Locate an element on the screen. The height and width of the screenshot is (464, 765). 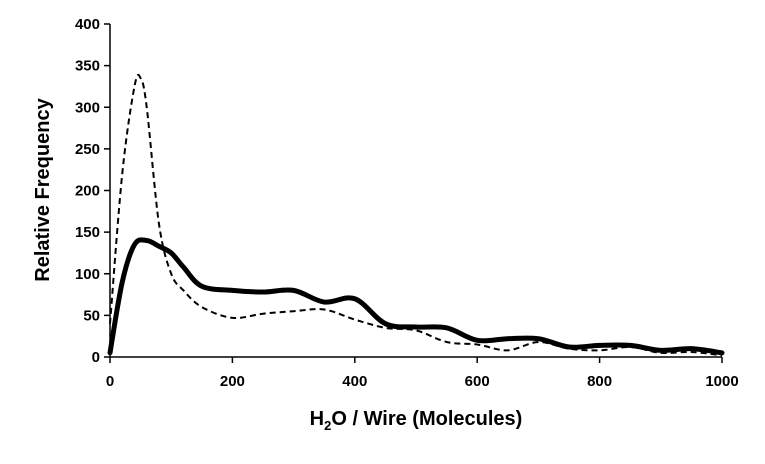
x-axis-title-subscript: 2 is located at coordinates (327, 425).